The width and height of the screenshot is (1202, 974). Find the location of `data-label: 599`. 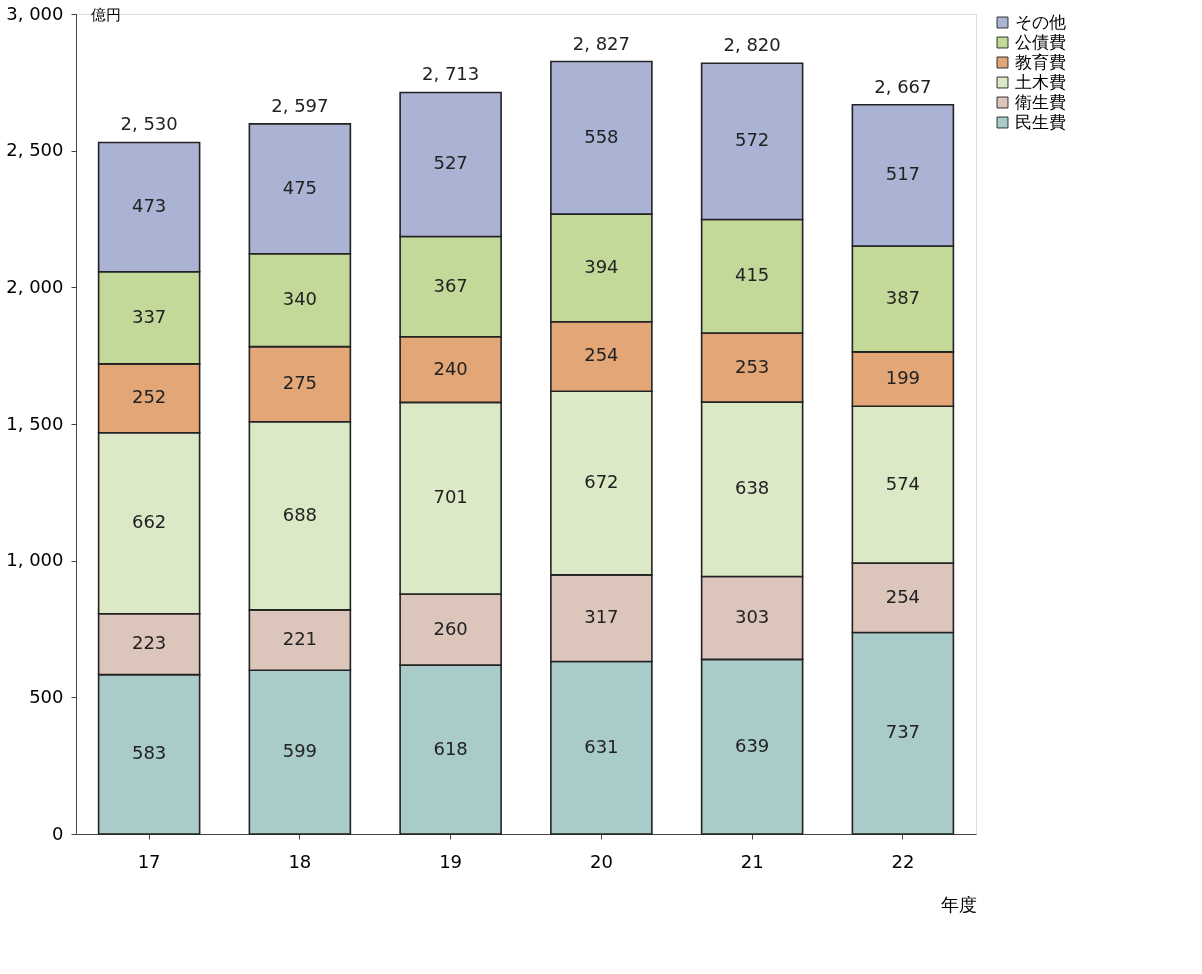

data-label: 599 is located at coordinates (300, 751).